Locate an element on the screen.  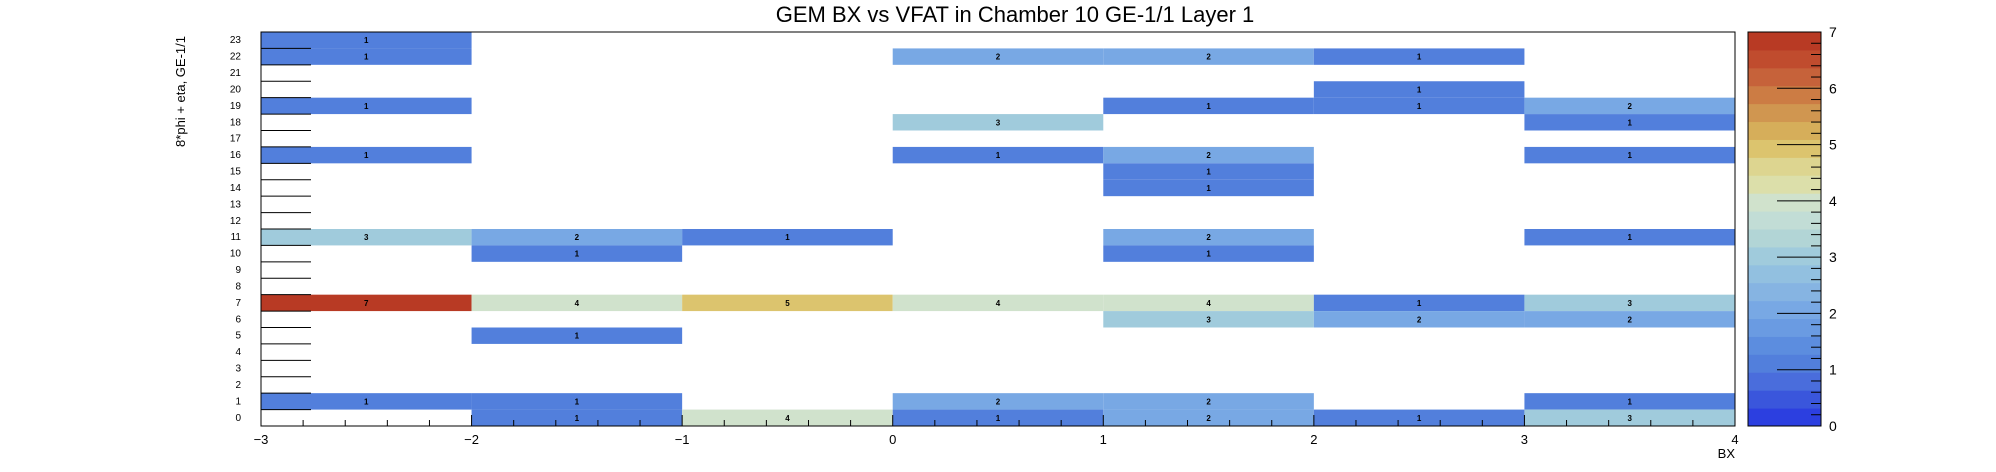
colorbar-tick-label: 1 is located at coordinates (1833, 370).